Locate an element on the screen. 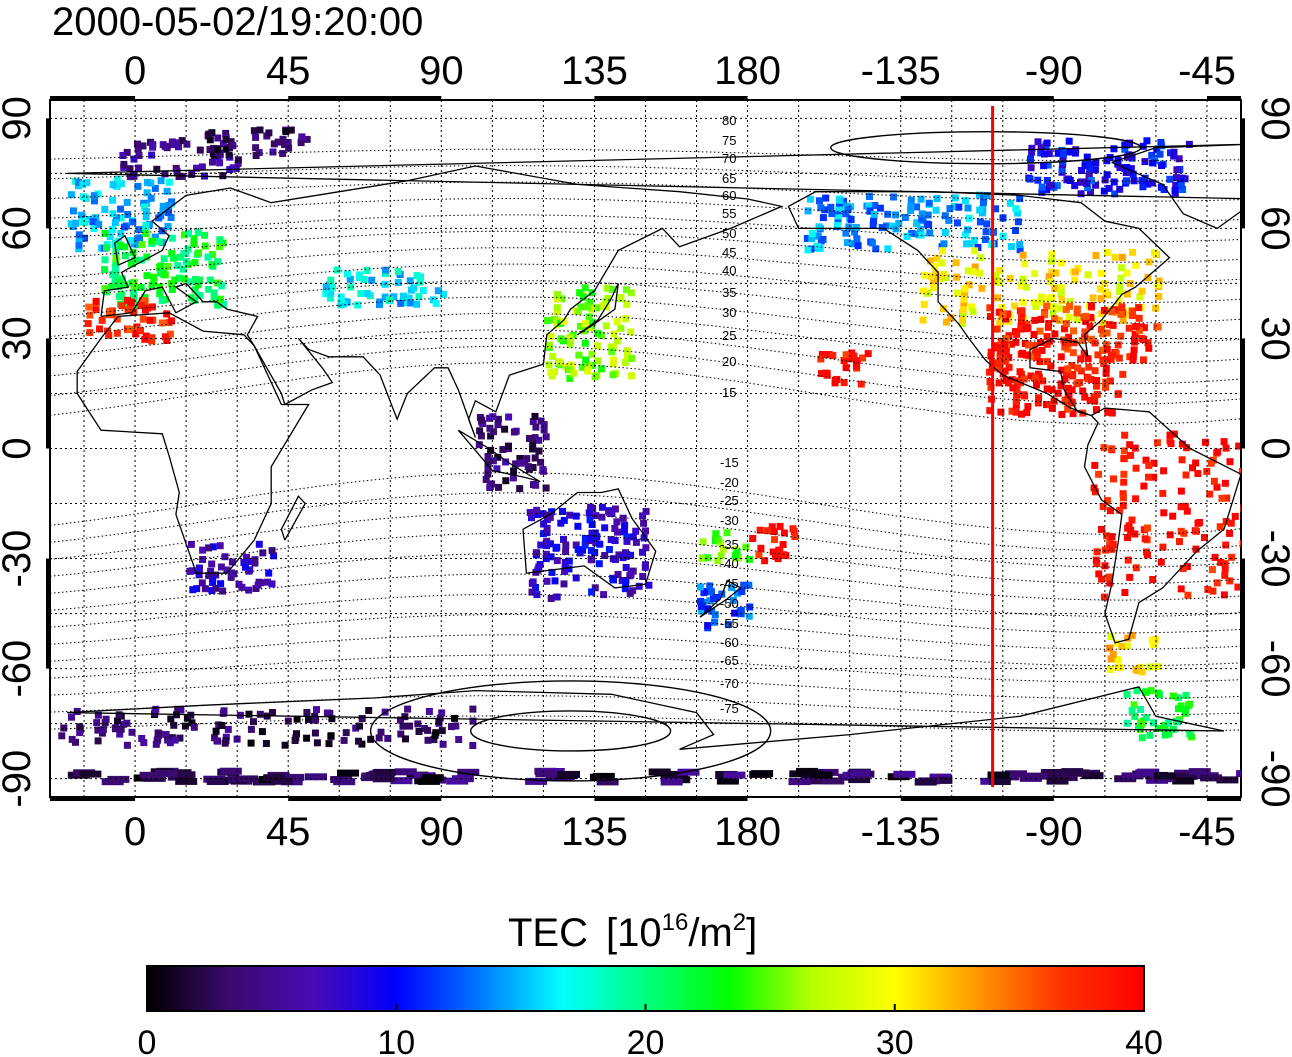 Image resolution: width=1292 pixels, height=1057 pixels. colorbar-tick-label: 30 is located at coordinates (895, 1040).